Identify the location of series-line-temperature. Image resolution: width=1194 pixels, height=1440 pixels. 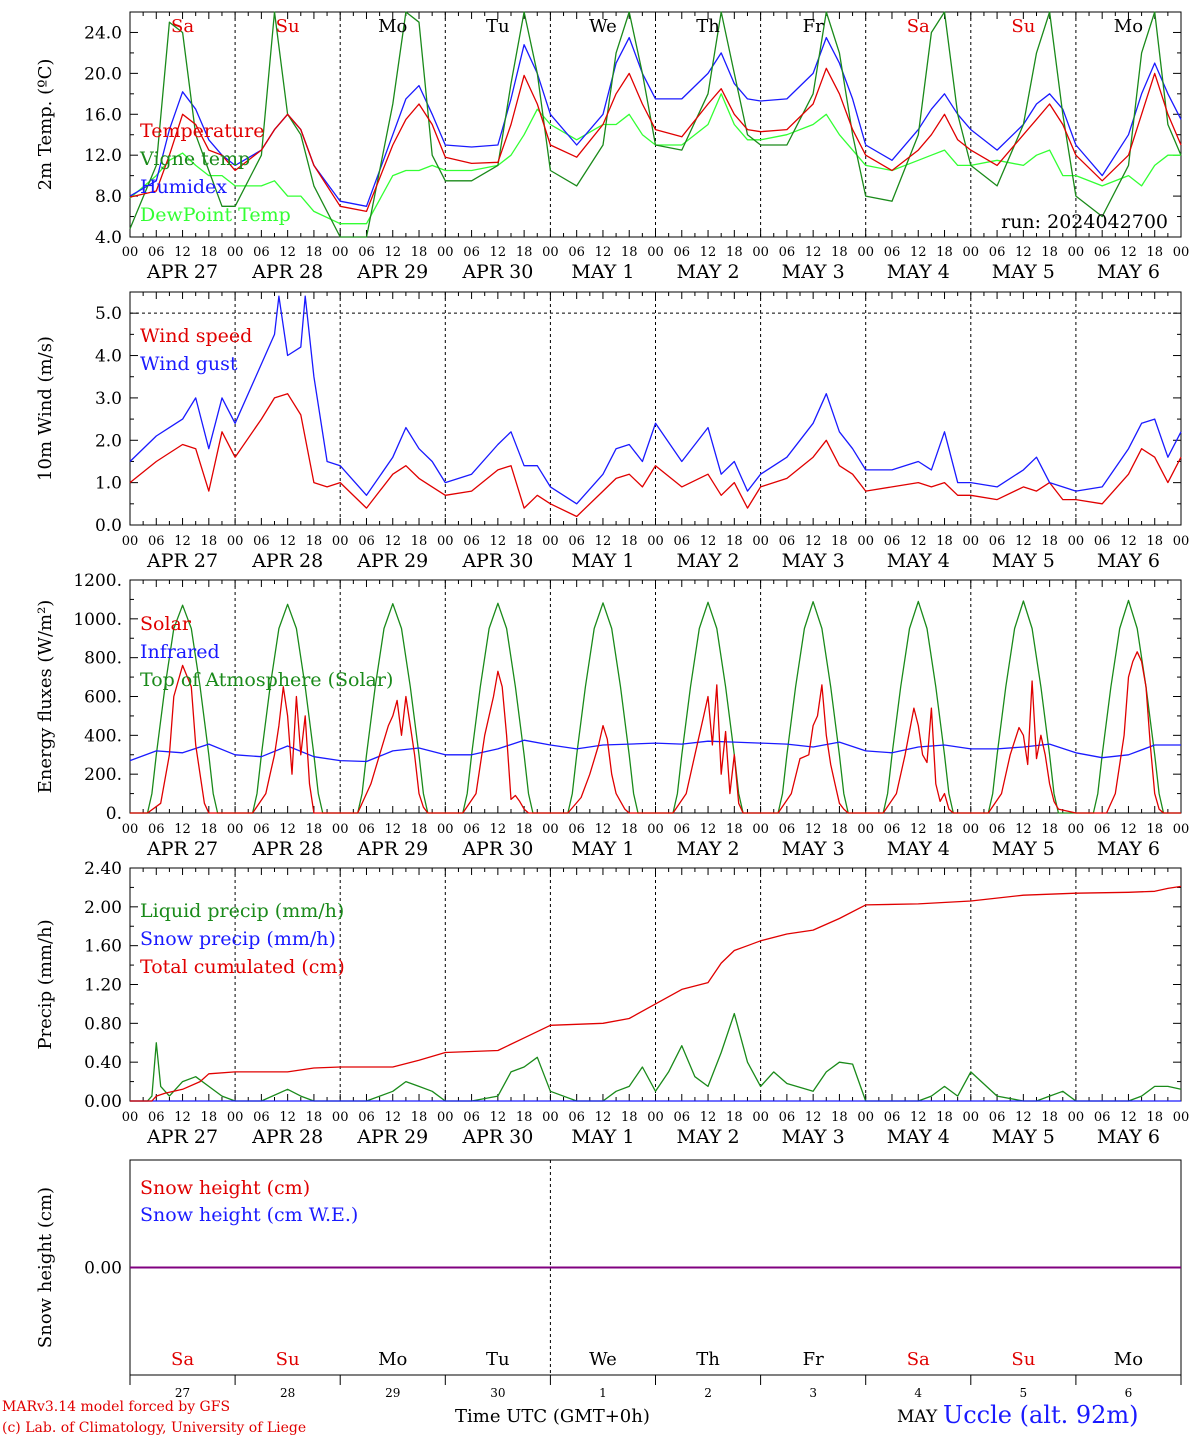
(655, 140).